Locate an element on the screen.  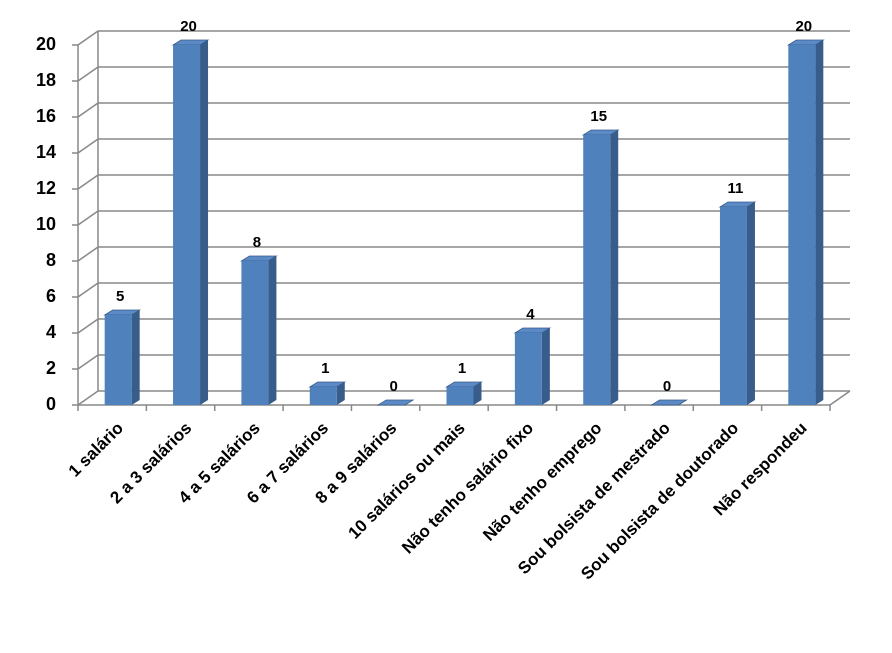
value-label: 4 is located at coordinates (530, 314).